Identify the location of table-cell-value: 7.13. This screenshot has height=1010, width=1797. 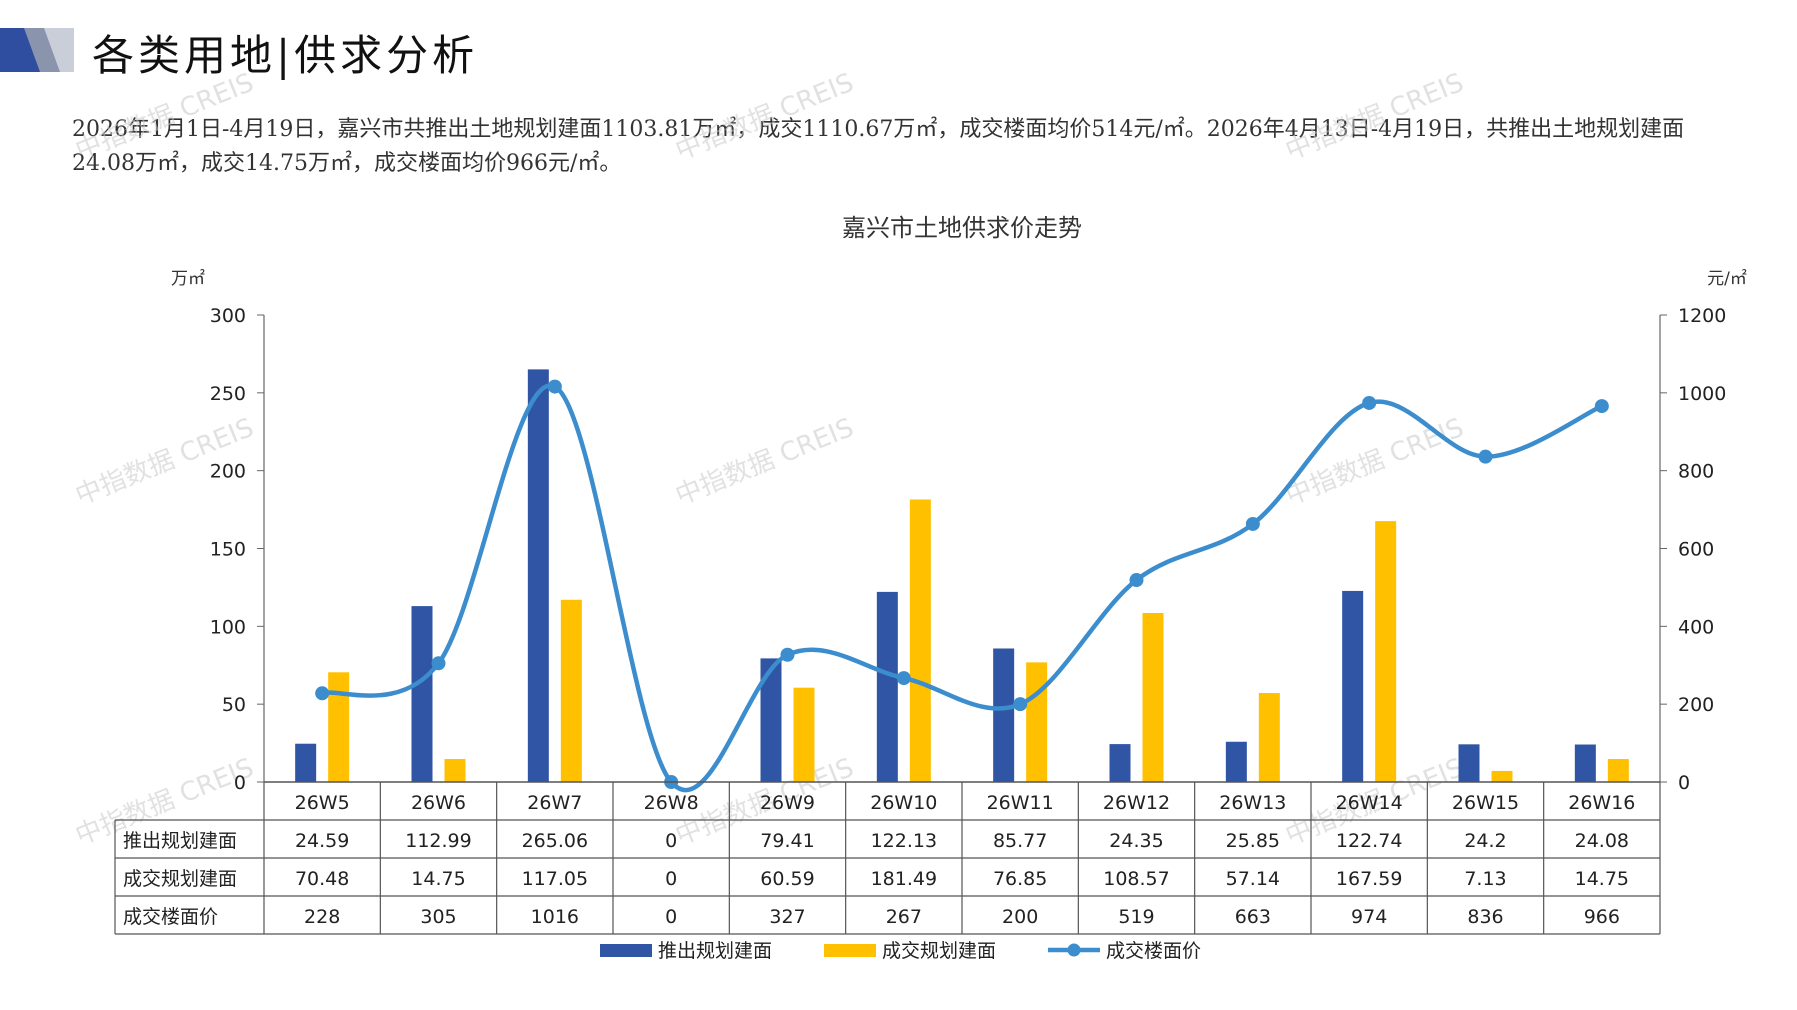
(1485, 879).